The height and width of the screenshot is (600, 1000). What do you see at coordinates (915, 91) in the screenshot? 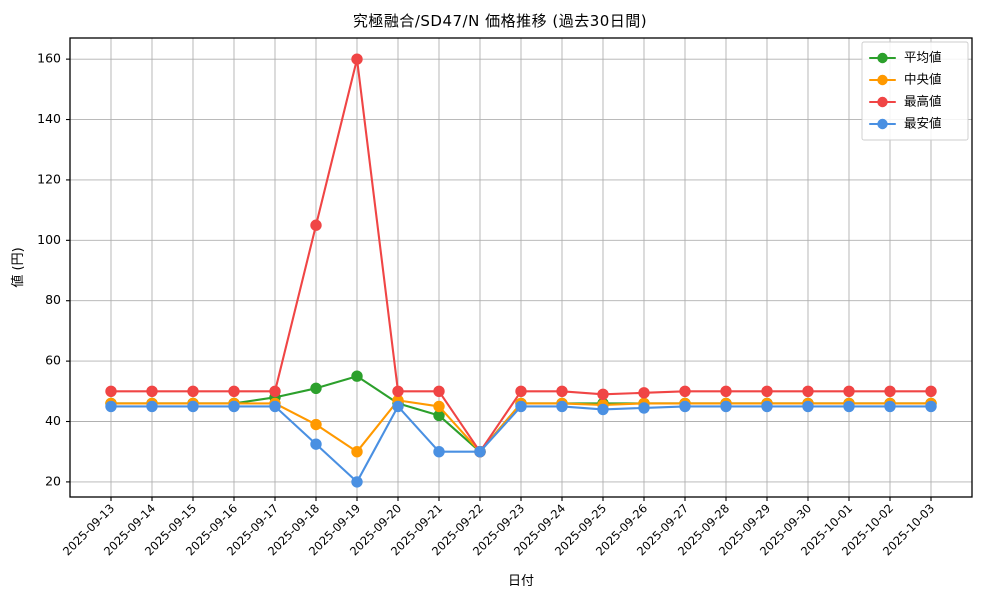
I see `legend-background` at bounding box center [915, 91].